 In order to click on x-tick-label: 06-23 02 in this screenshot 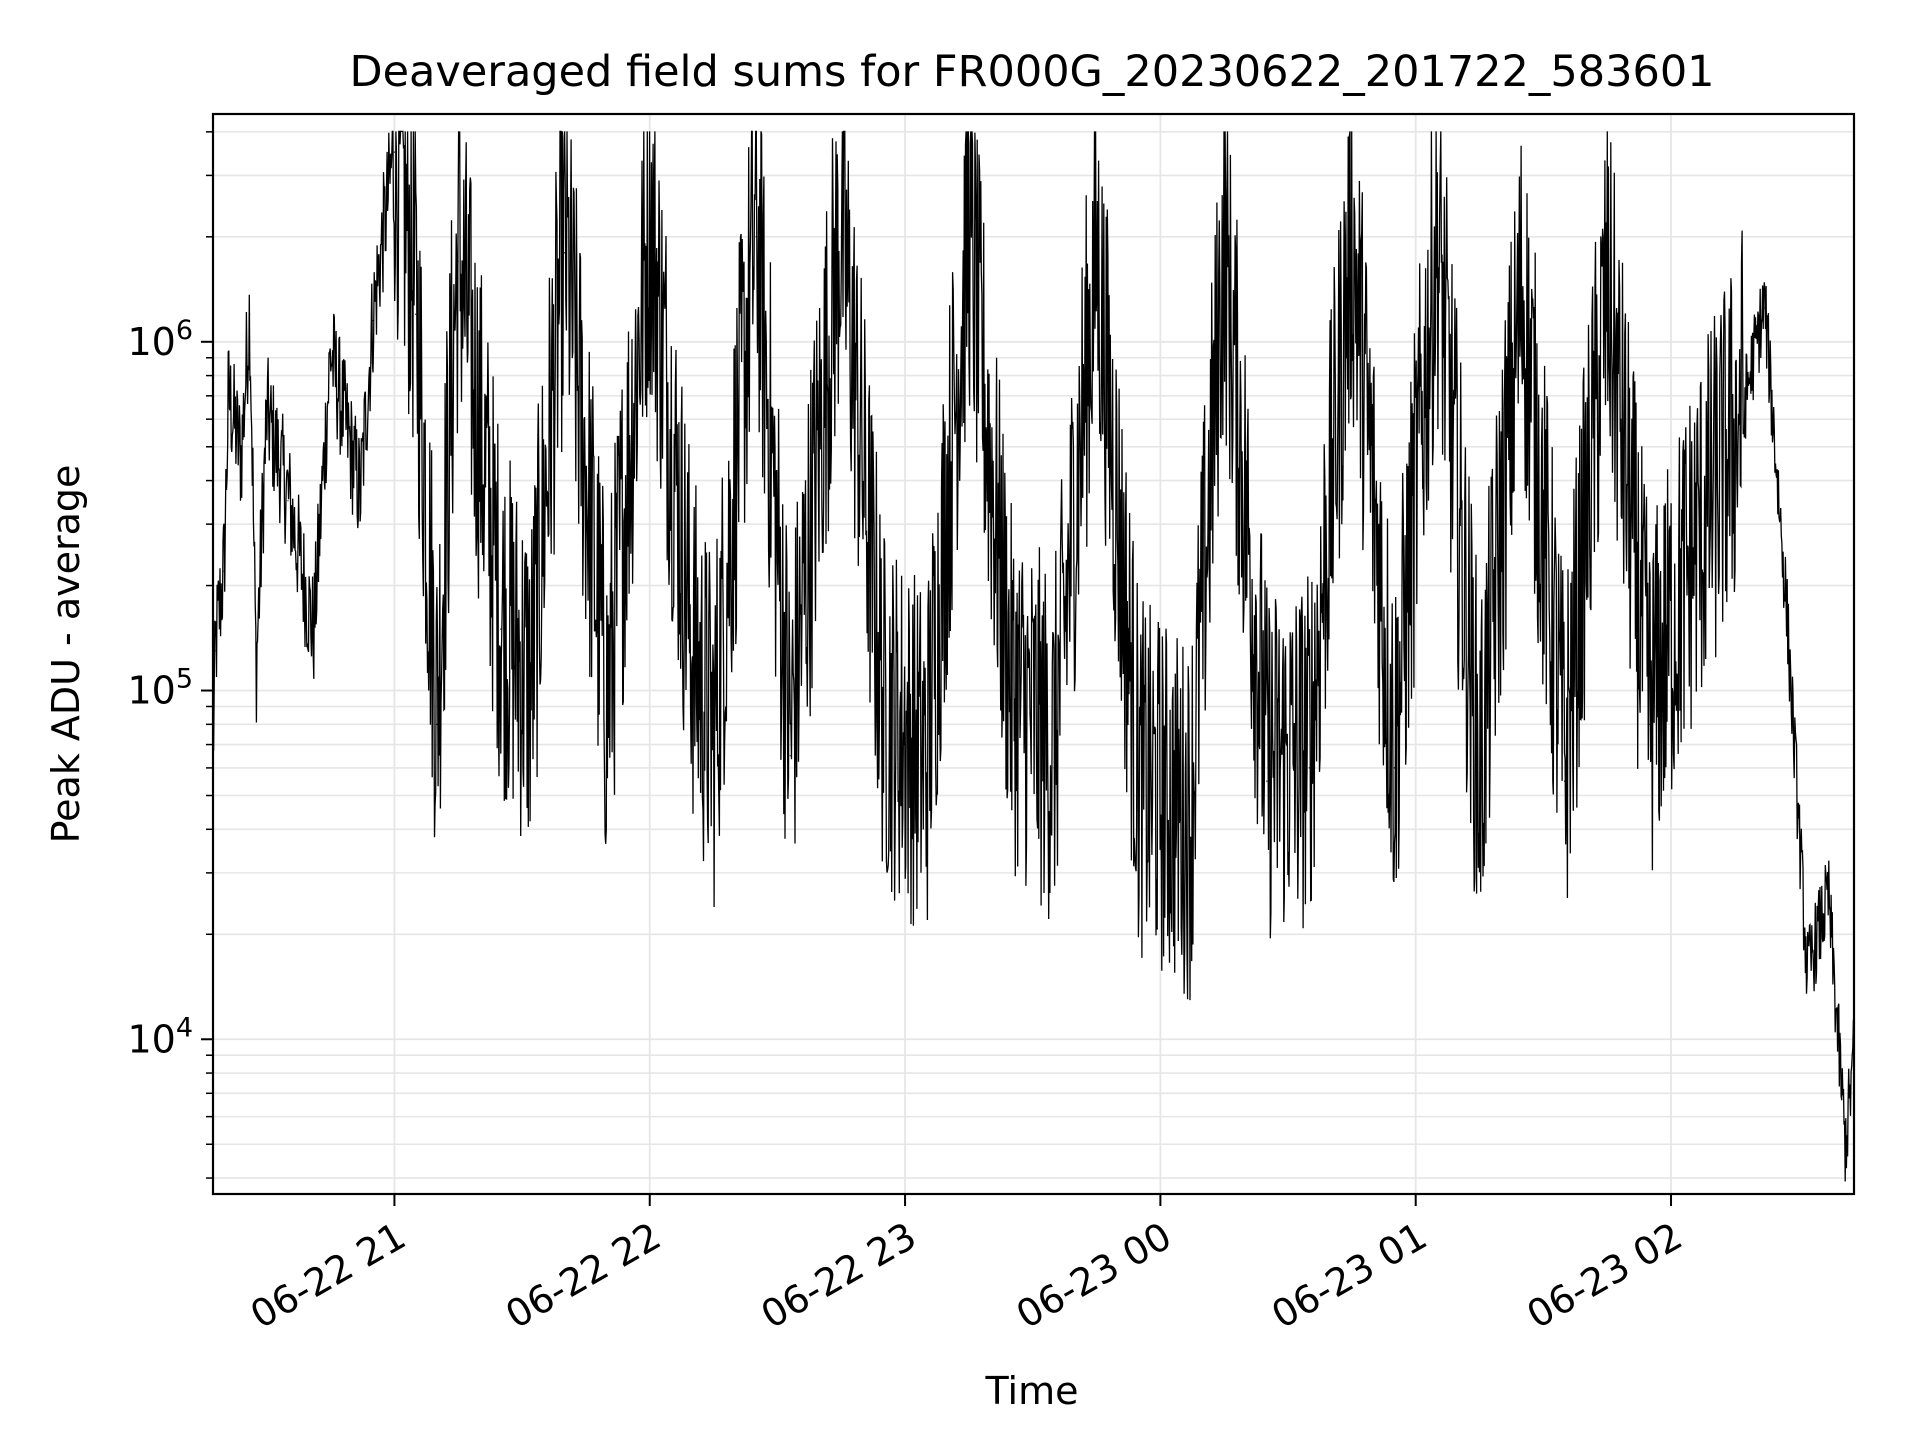, I will do `click(1605, 1276)`.